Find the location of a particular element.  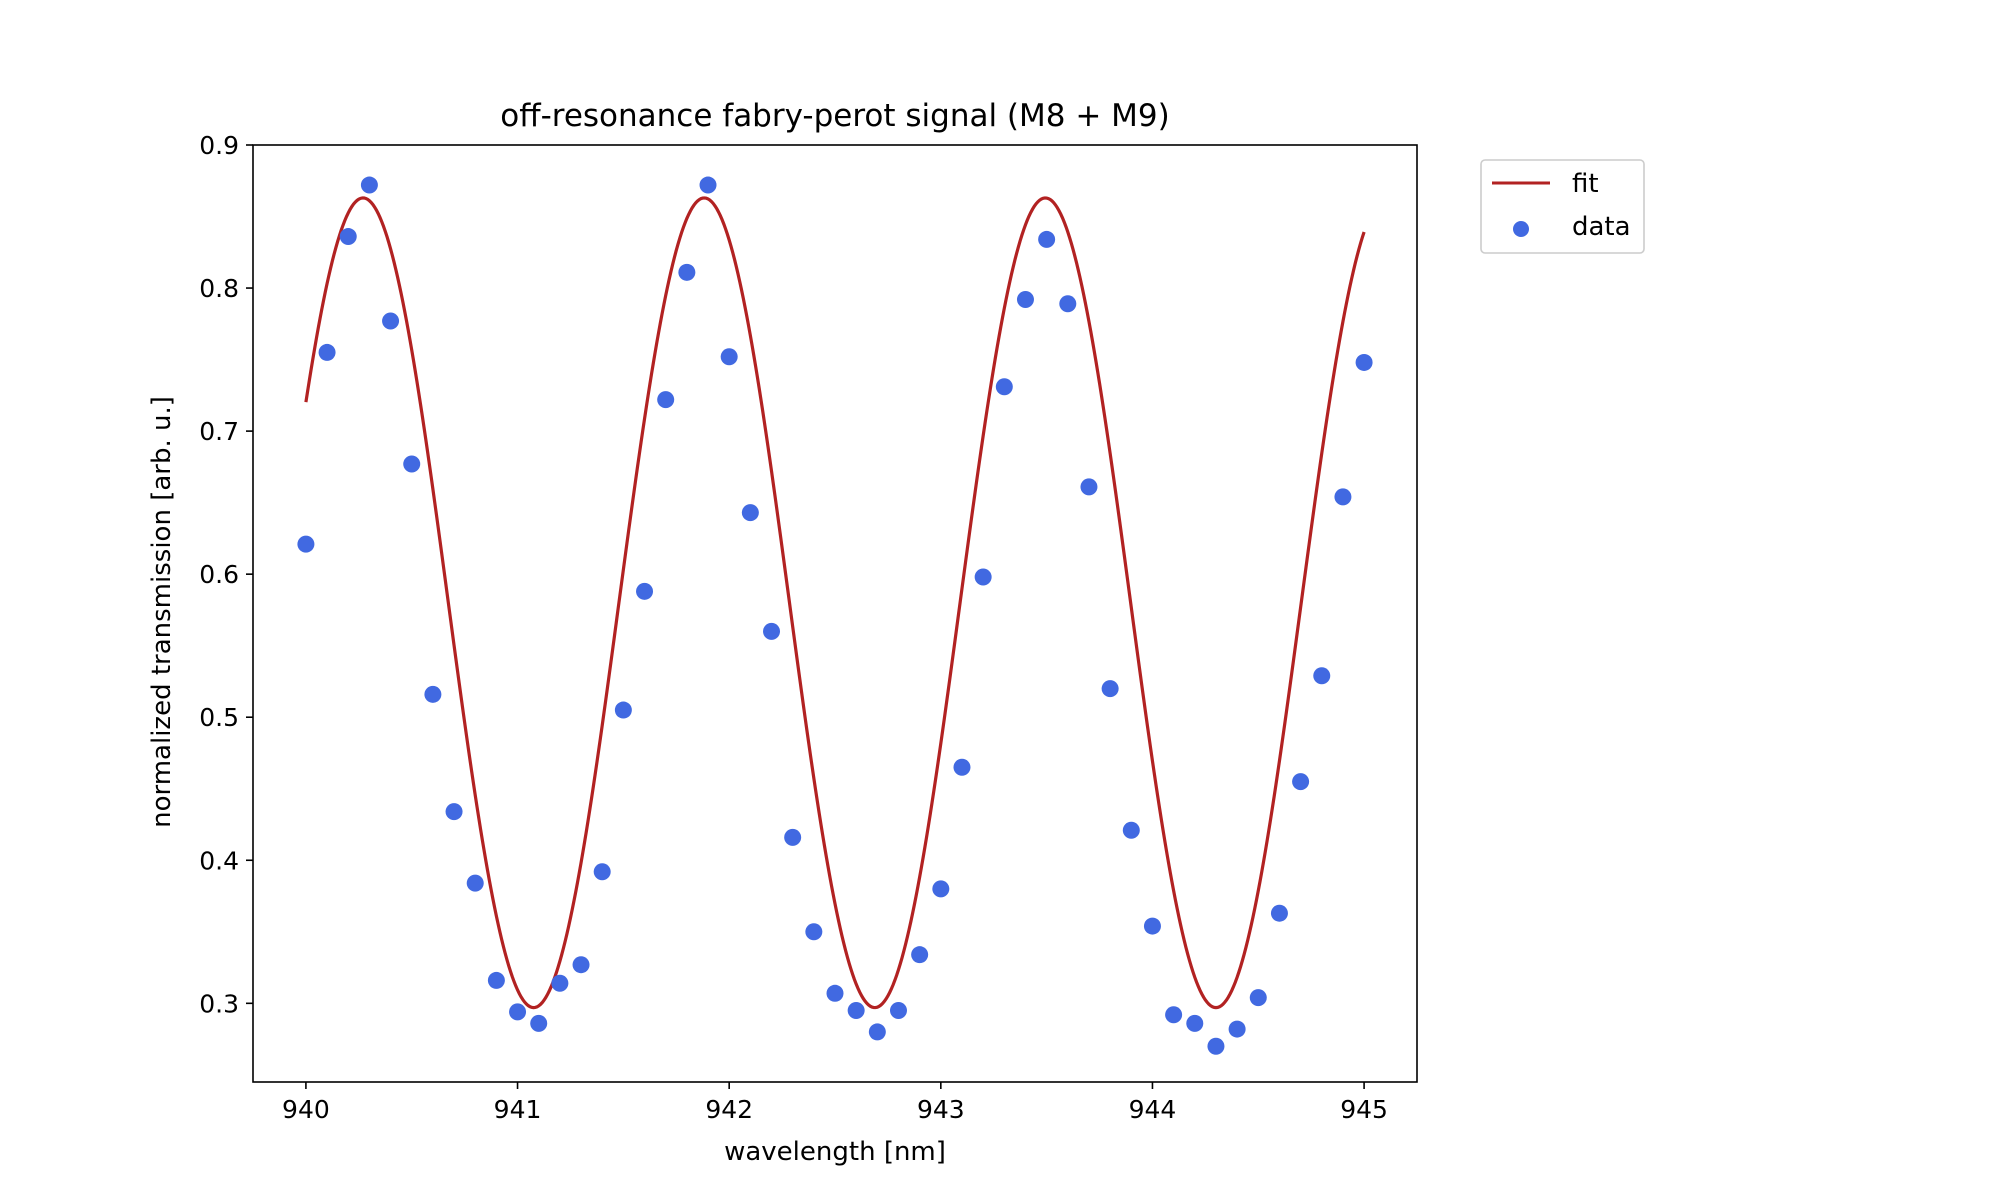

y-tick-label: 0.9 is located at coordinates (219, 145).